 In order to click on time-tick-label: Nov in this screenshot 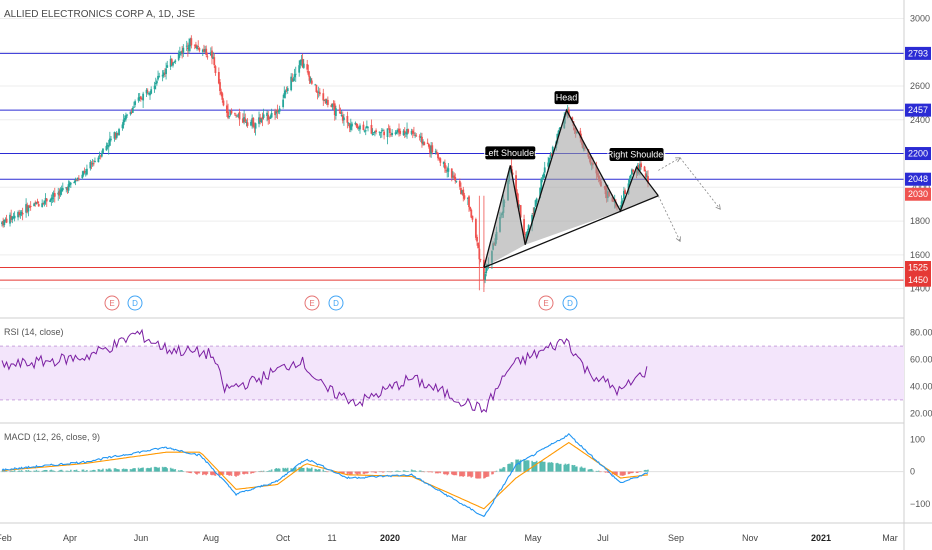, I will do `click(750, 538)`.